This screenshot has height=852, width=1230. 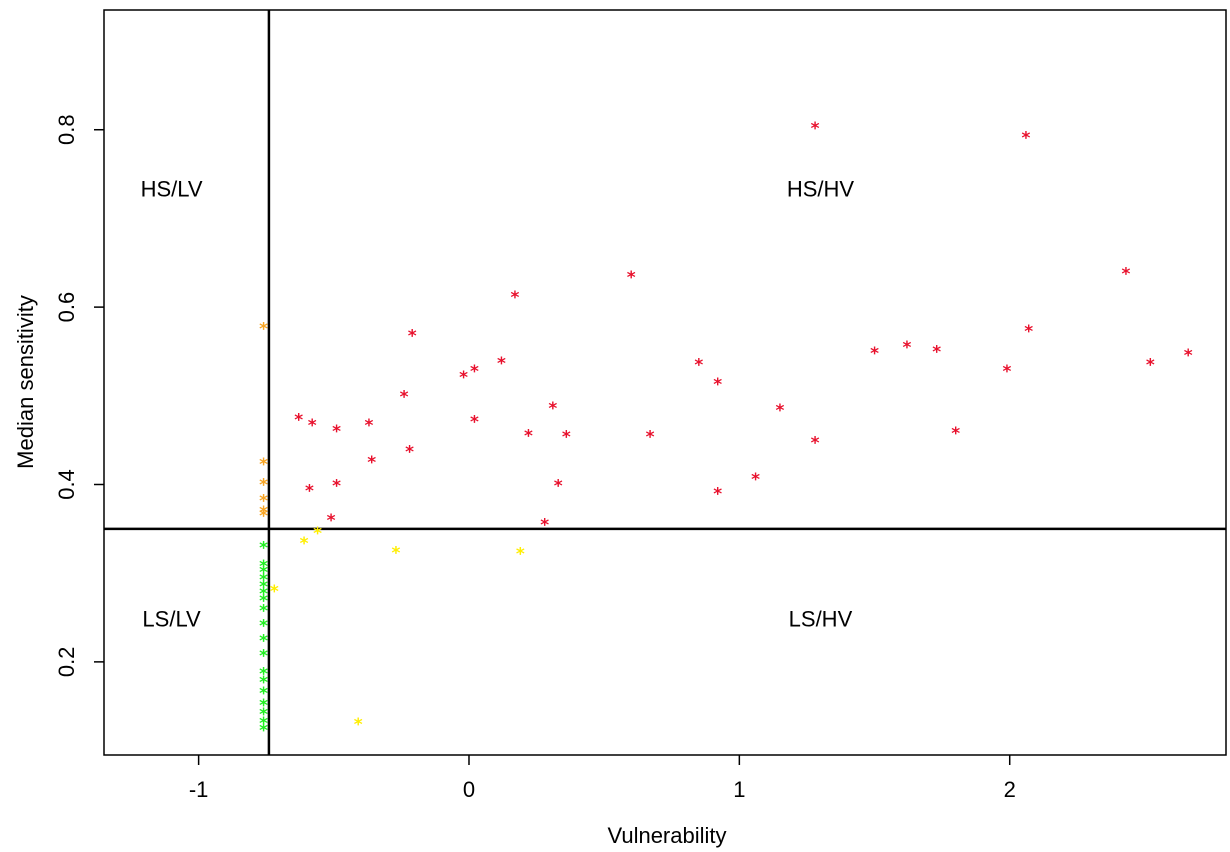 I want to click on x-tick-label: 2, so click(x=1010, y=789).